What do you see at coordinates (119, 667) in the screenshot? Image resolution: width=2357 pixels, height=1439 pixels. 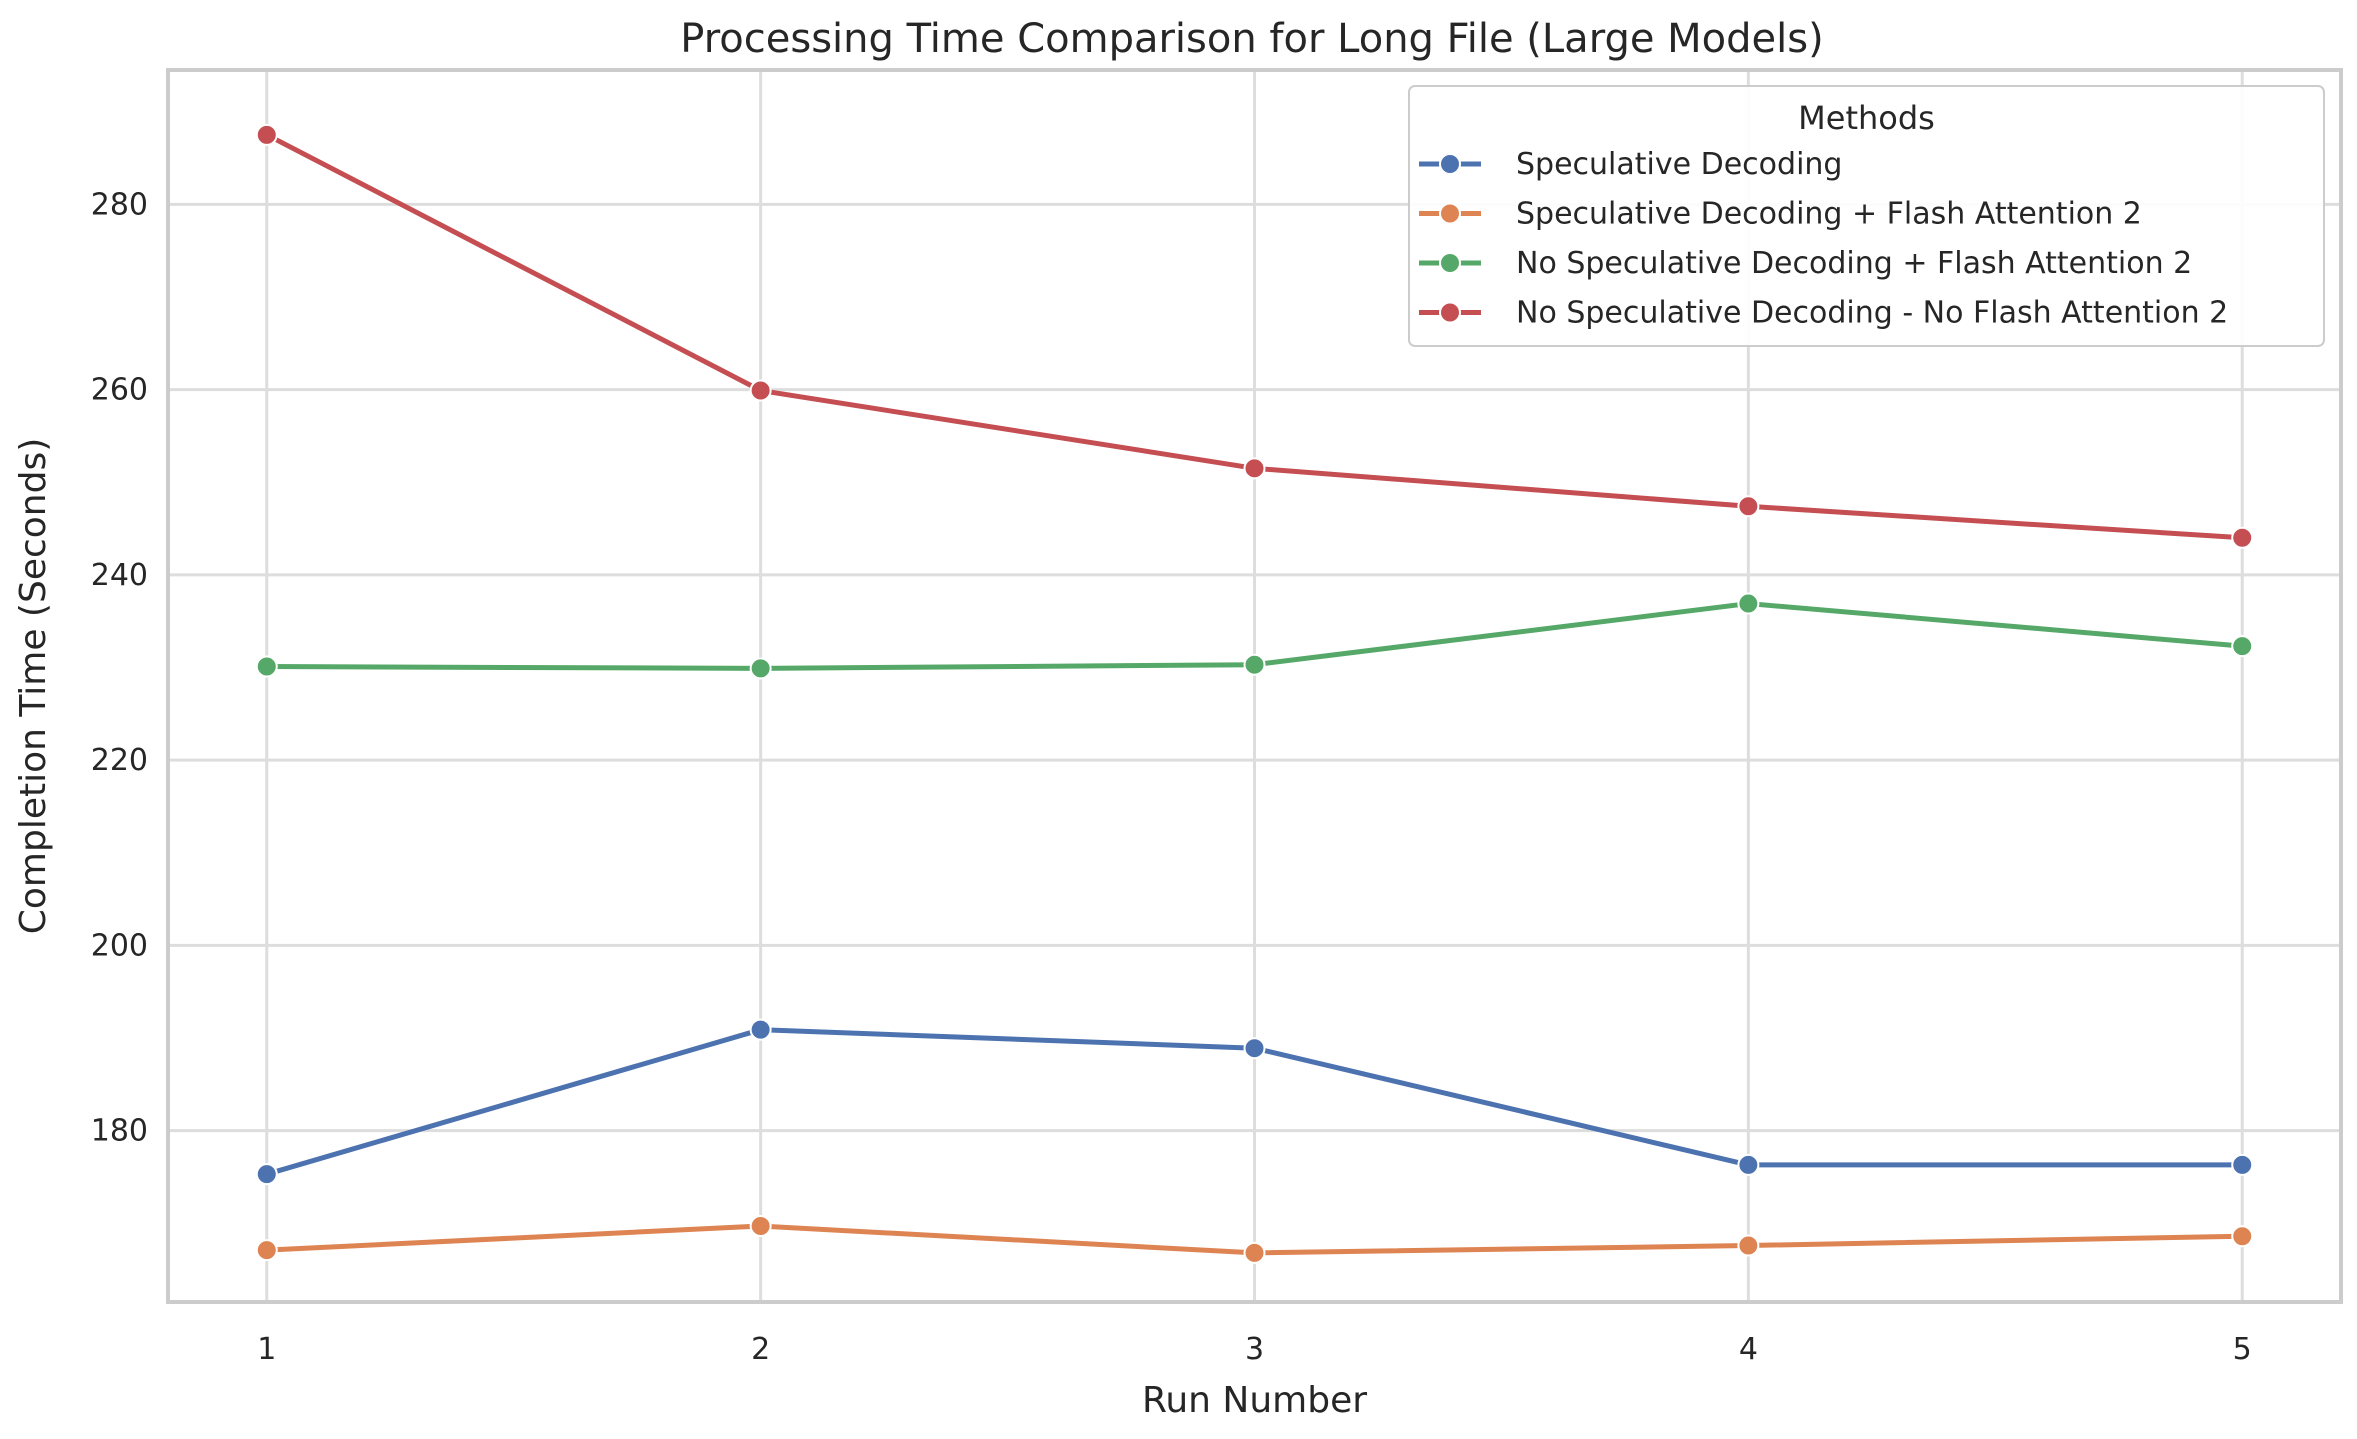 I see `y-axis-ticks: 180 200 220 240 260 280` at bounding box center [119, 667].